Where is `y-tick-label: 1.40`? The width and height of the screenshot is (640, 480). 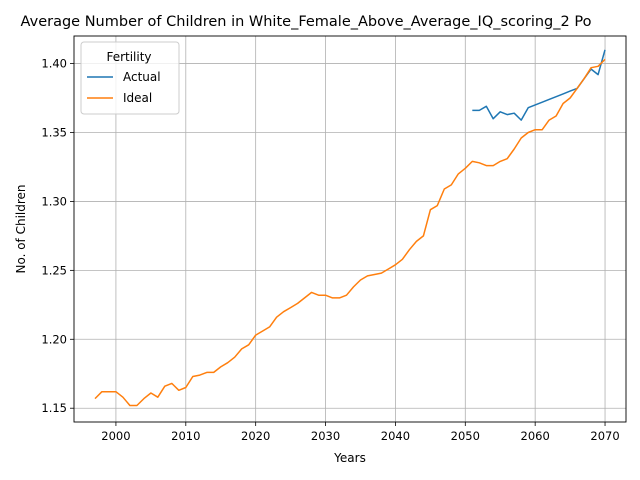 y-tick-label: 1.40 is located at coordinates (54, 64).